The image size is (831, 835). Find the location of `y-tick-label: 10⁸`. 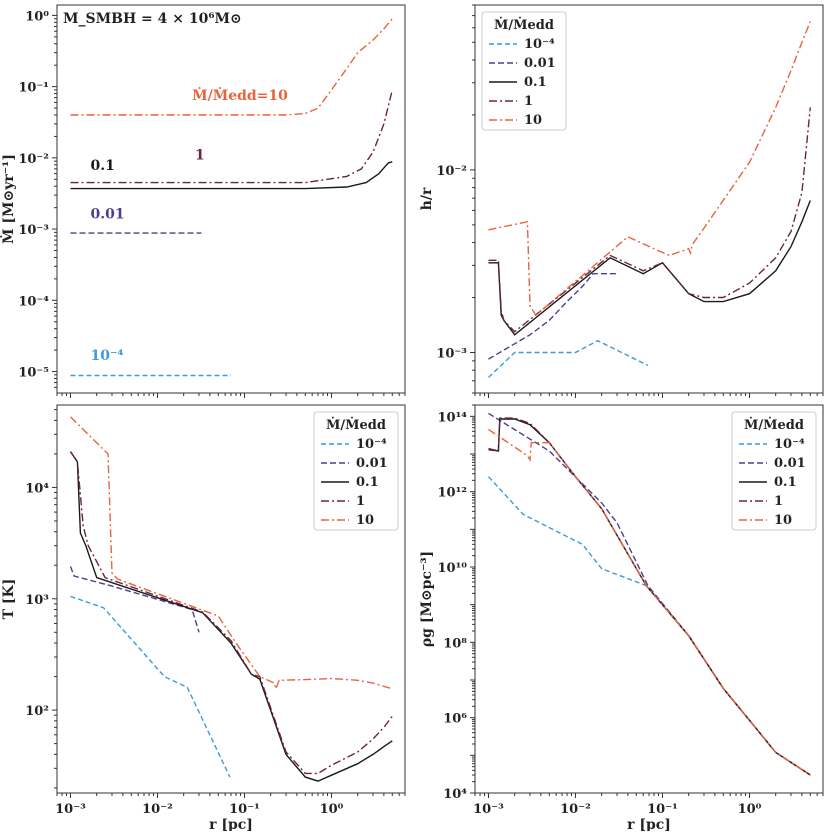

y-tick-label: 10⁸ is located at coordinates (455, 643).